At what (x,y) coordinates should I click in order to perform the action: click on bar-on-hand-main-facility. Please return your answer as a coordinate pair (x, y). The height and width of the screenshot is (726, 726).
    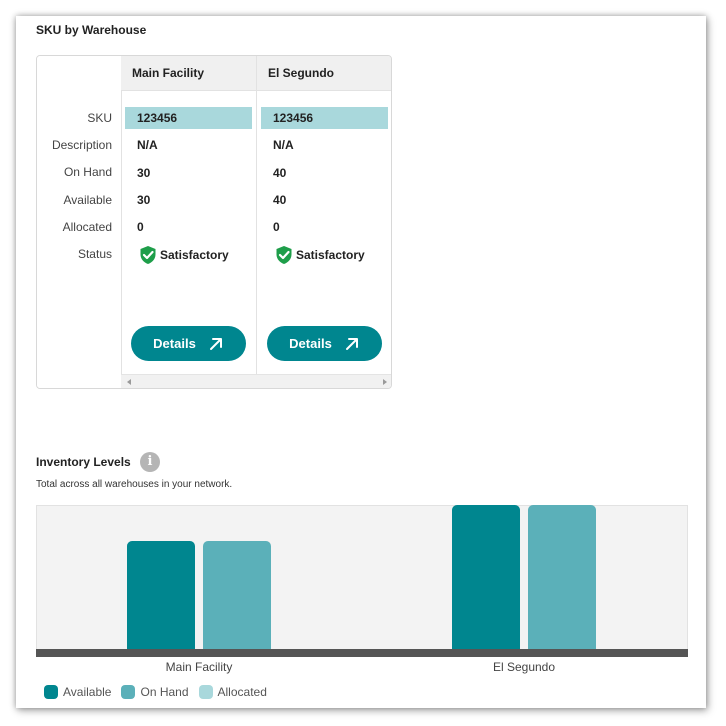
    Looking at the image, I should click on (237, 595).